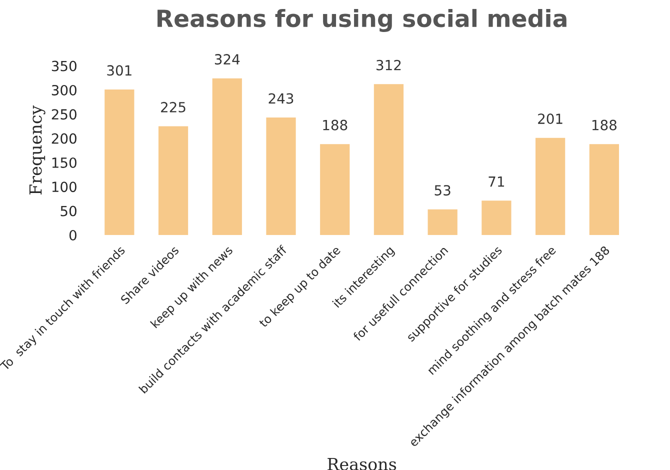  What do you see at coordinates (281, 98) in the screenshot?
I see `data-label: 243` at bounding box center [281, 98].